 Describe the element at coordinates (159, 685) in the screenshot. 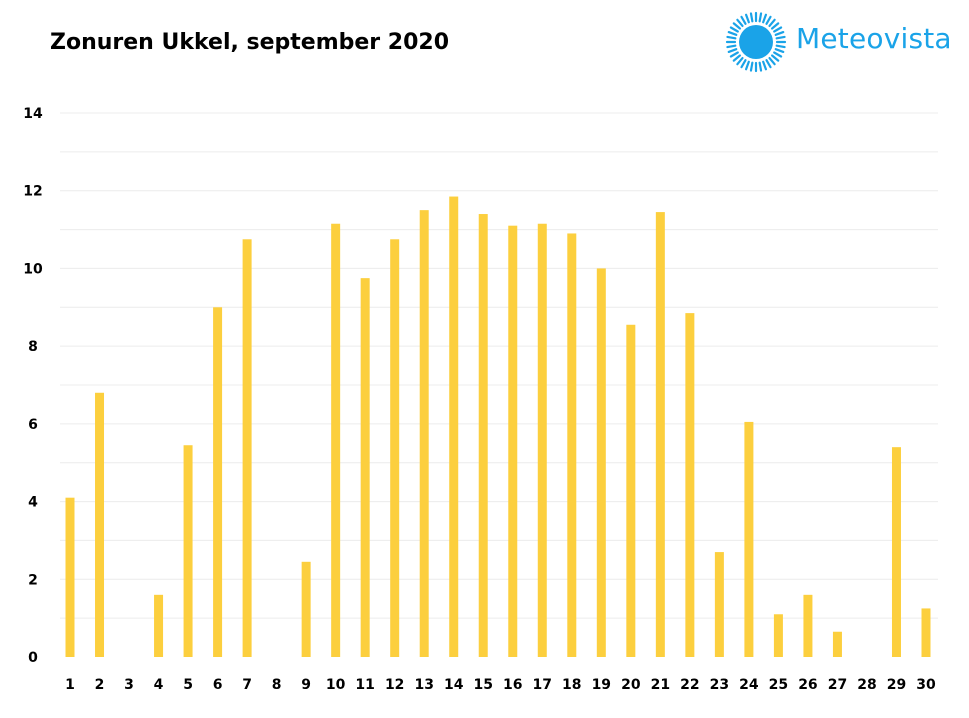

I see `x-tick-label: 4` at that location.